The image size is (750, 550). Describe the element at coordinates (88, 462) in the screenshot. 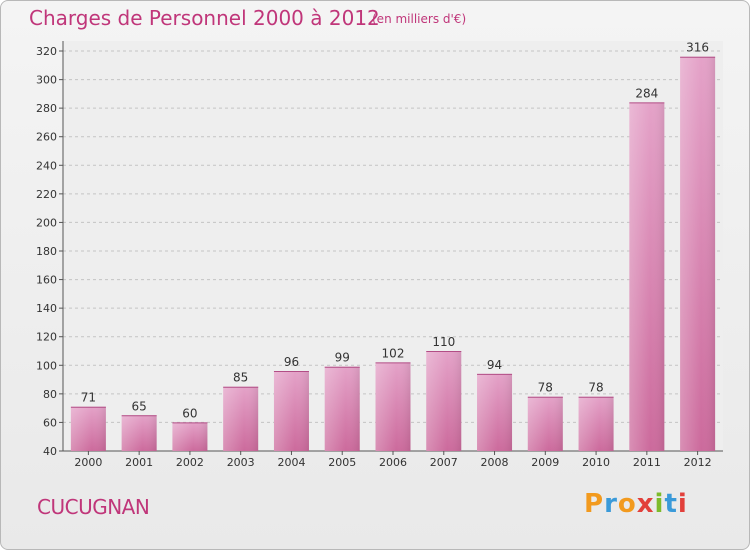

I see `x-tick-label: 2000` at that location.